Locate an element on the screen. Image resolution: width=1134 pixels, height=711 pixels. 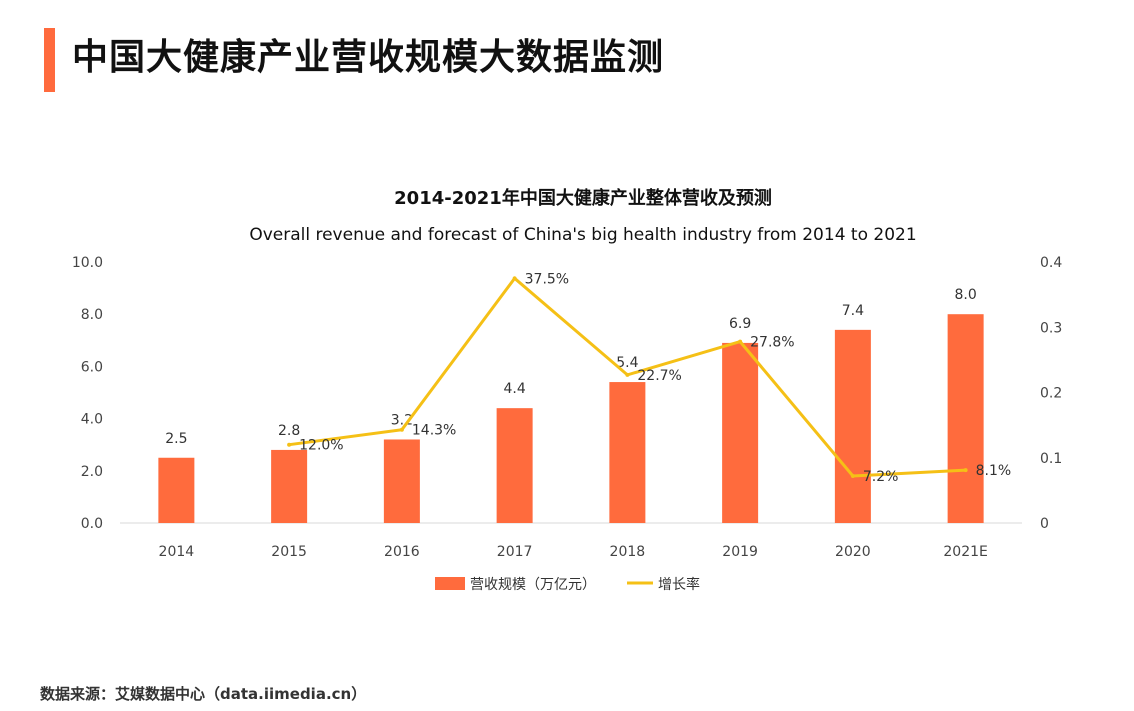
x-tick-label: 2020 is located at coordinates (853, 552).